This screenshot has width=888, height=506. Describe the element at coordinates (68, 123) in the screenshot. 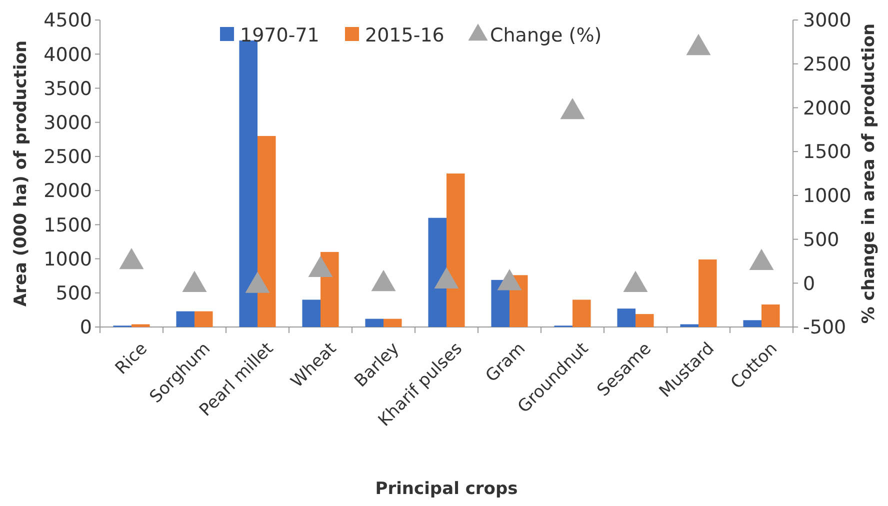

I see `y-tick-label: 3000` at that location.